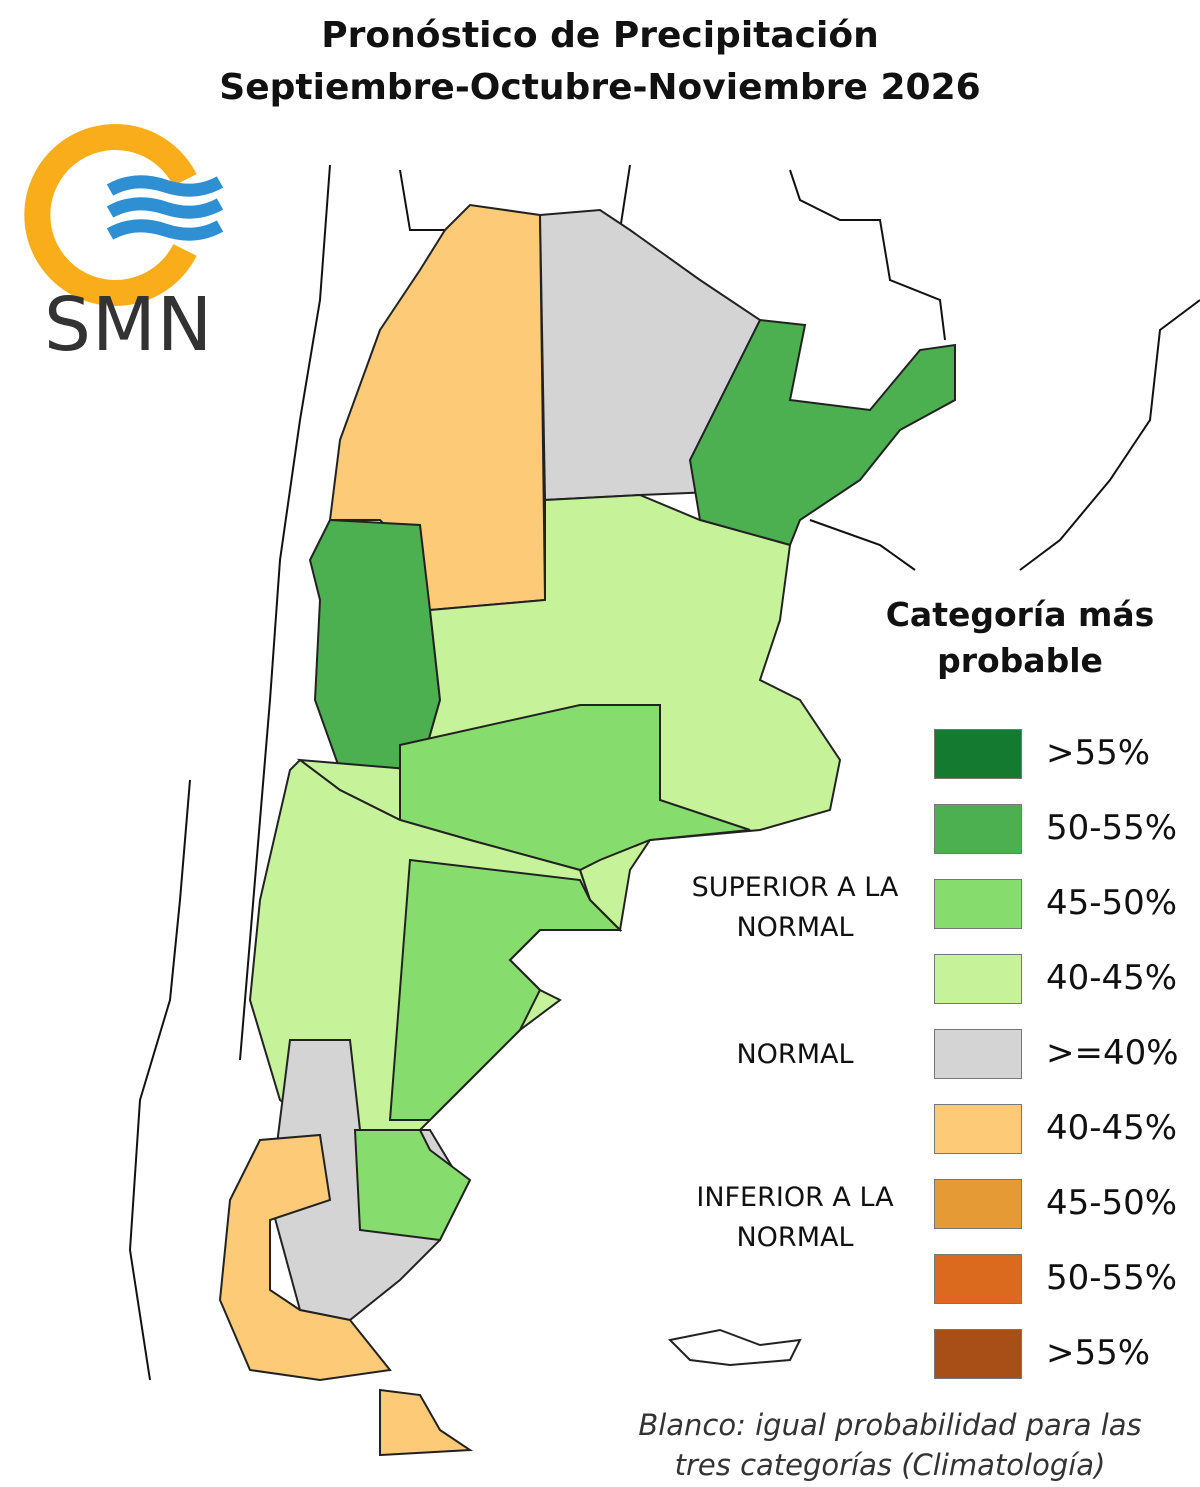 This screenshot has width=1200, height=1487. Describe the element at coordinates (795, 1054) in the screenshot. I see `legend-group: NORMAL` at that location.